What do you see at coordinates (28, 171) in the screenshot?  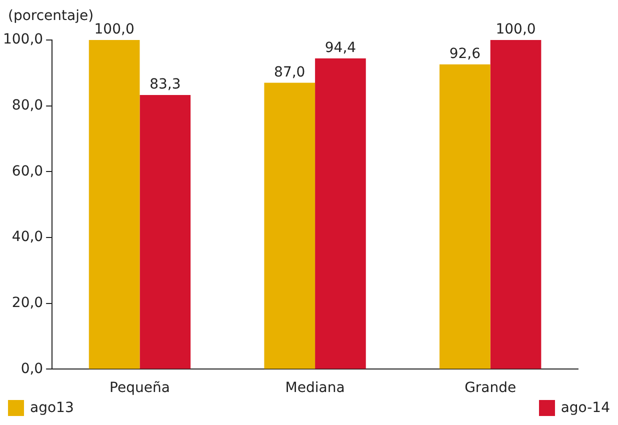 I see `y-tick-label: 60,0` at bounding box center [28, 171].